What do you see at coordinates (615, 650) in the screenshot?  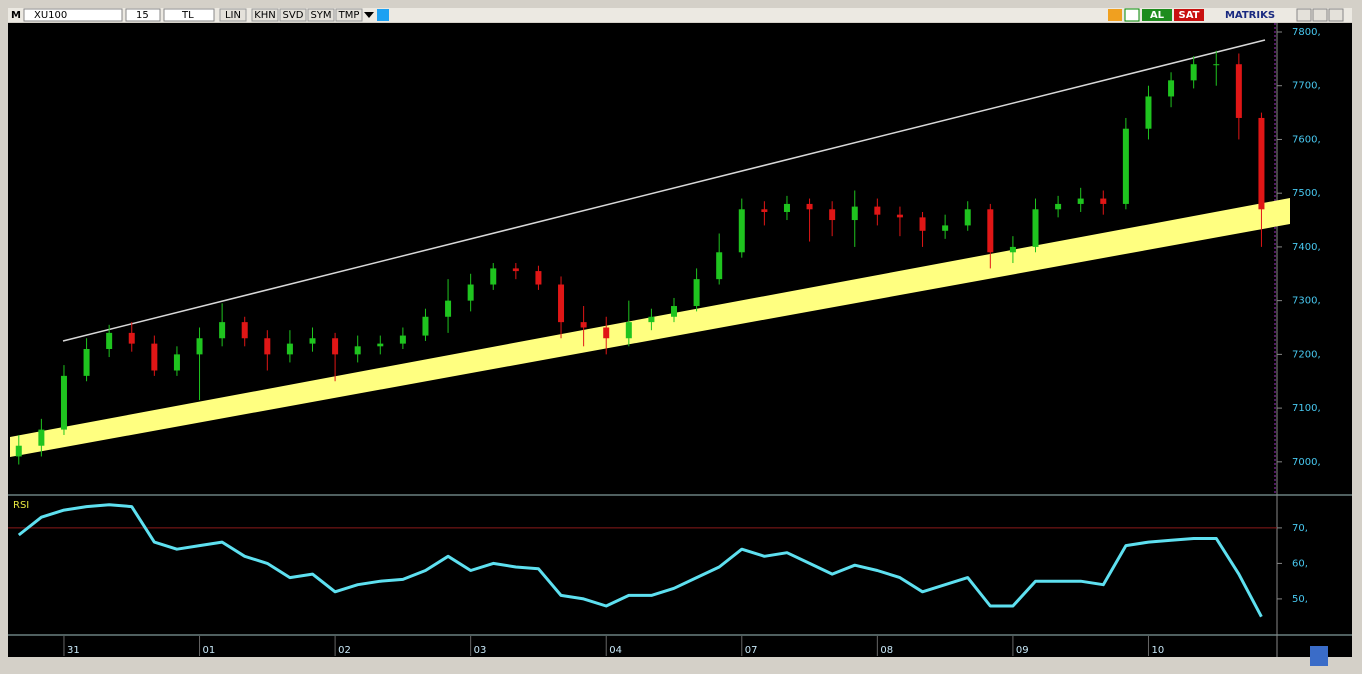 I see `x-tick-label: 04` at bounding box center [615, 650].